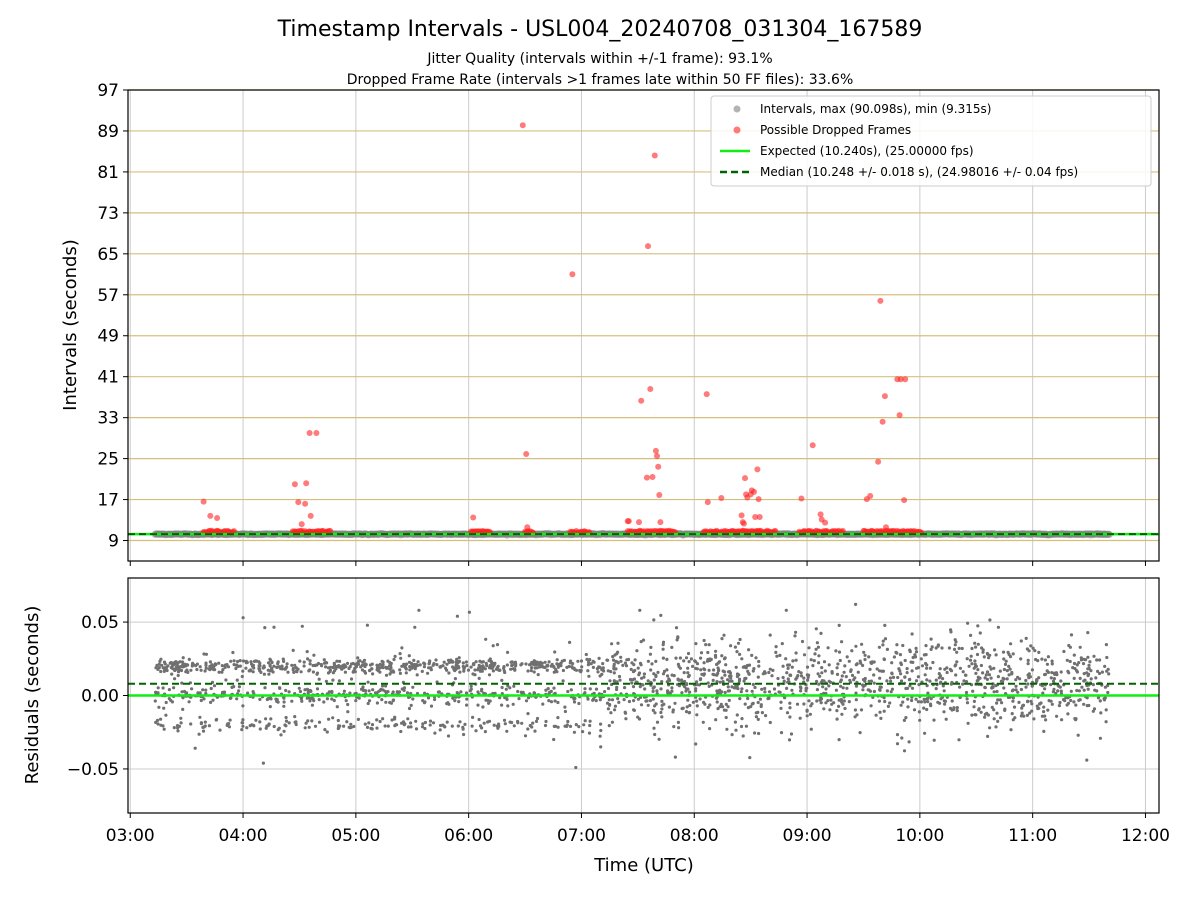  I want to click on legend-label-expected: Expected (10.240s), (25.00000 fps), so click(867, 151).